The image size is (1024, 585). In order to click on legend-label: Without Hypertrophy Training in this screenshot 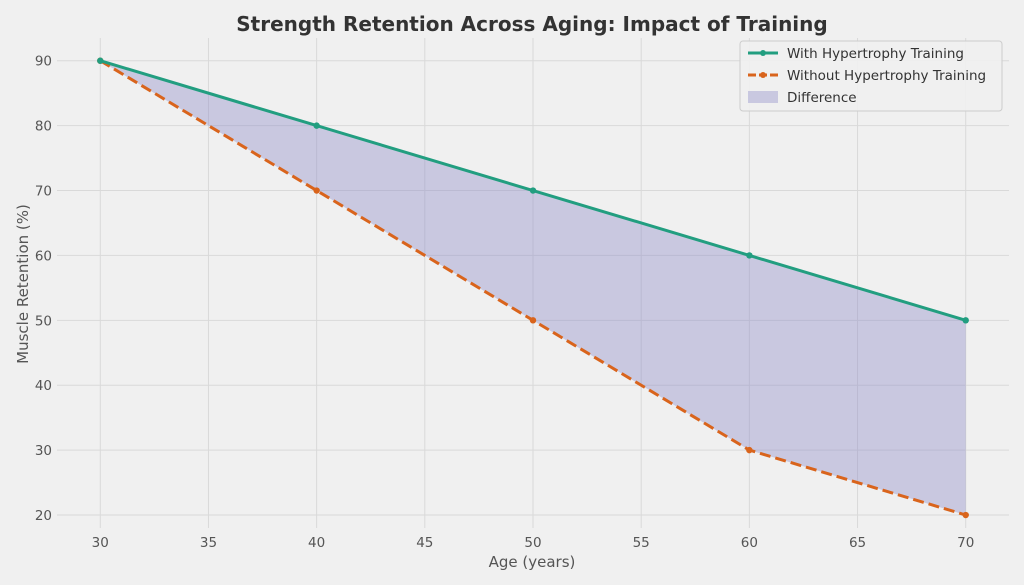, I will do `click(886, 76)`.